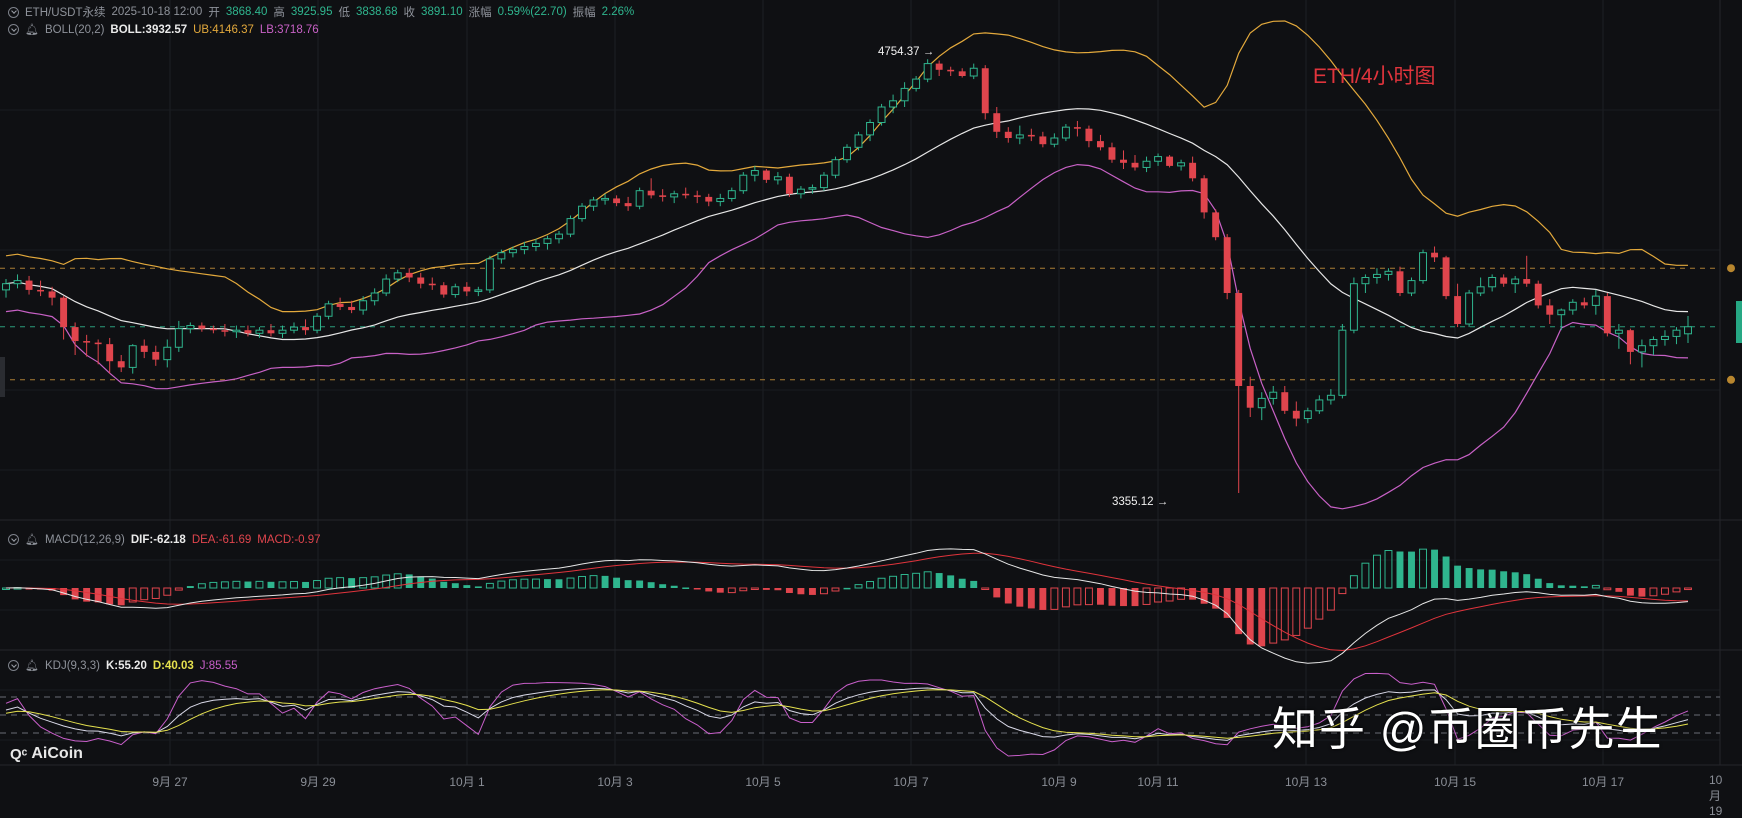 Image resolution: width=1742 pixels, height=818 pixels. What do you see at coordinates (221, 539) in the screenshot?
I see `macd-dea-value: DEA:-61.69` at bounding box center [221, 539].